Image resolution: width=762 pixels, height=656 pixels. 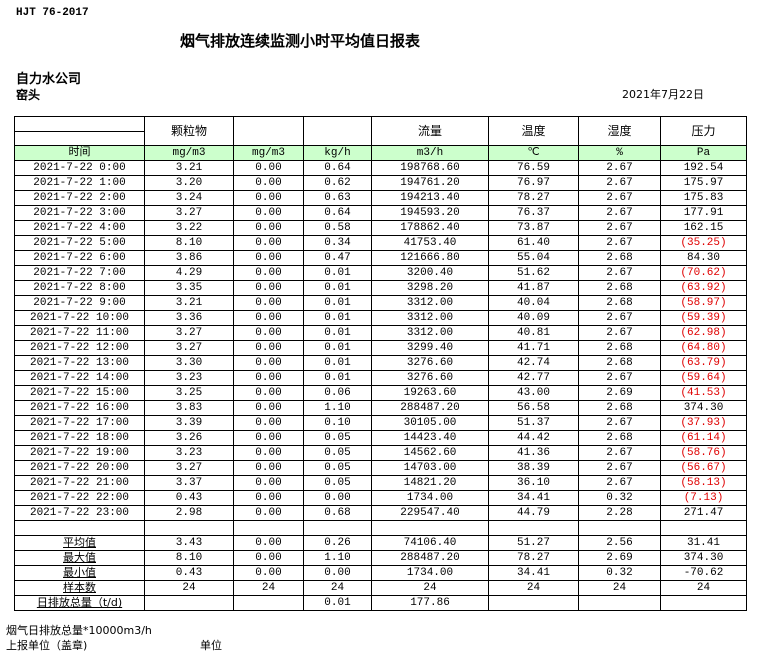 I want to click on table-cell: 177.91, so click(x=703, y=213).